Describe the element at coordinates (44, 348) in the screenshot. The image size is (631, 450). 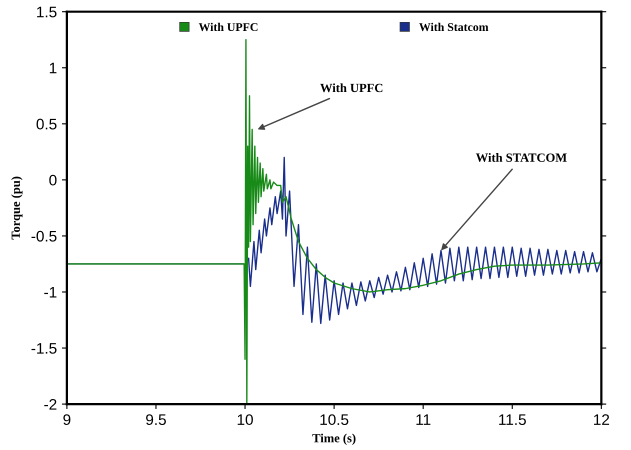
I see `y-tick-label: -1.5` at that location.